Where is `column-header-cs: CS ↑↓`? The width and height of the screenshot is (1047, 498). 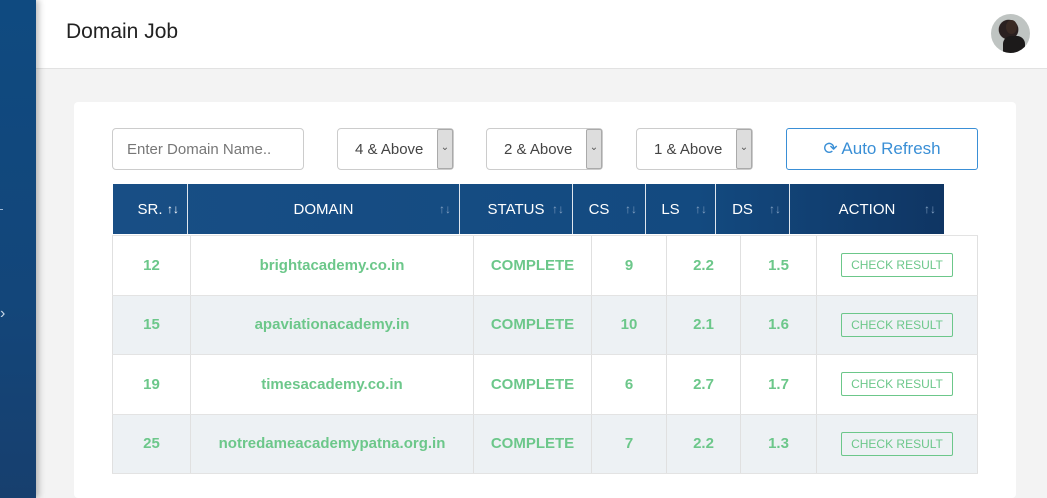
column-header-cs: CS ↑↓ is located at coordinates (609, 209).